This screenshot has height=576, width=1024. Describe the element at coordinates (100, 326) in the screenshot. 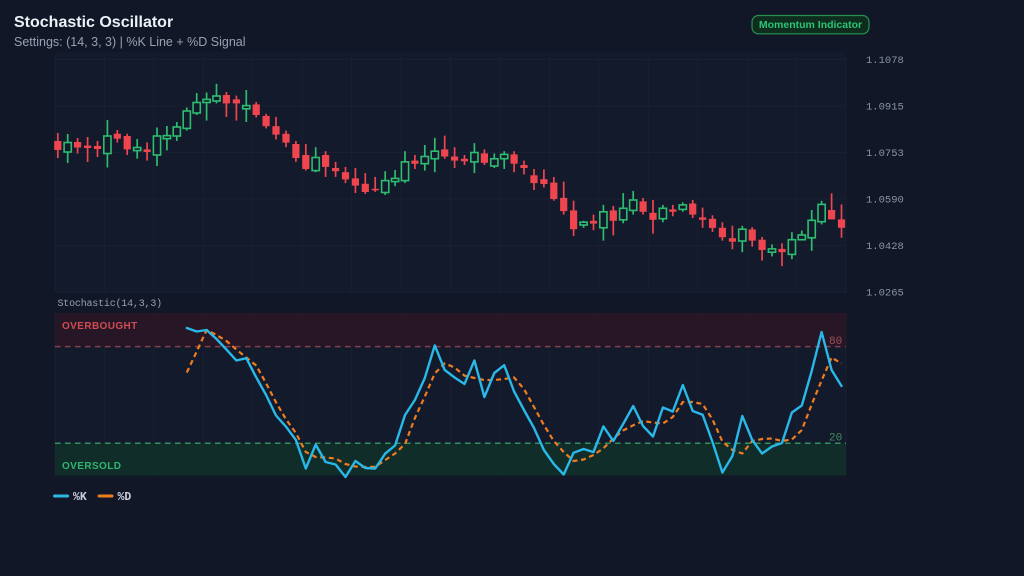

I see `svg-text: OVERBOUGHT` at that location.